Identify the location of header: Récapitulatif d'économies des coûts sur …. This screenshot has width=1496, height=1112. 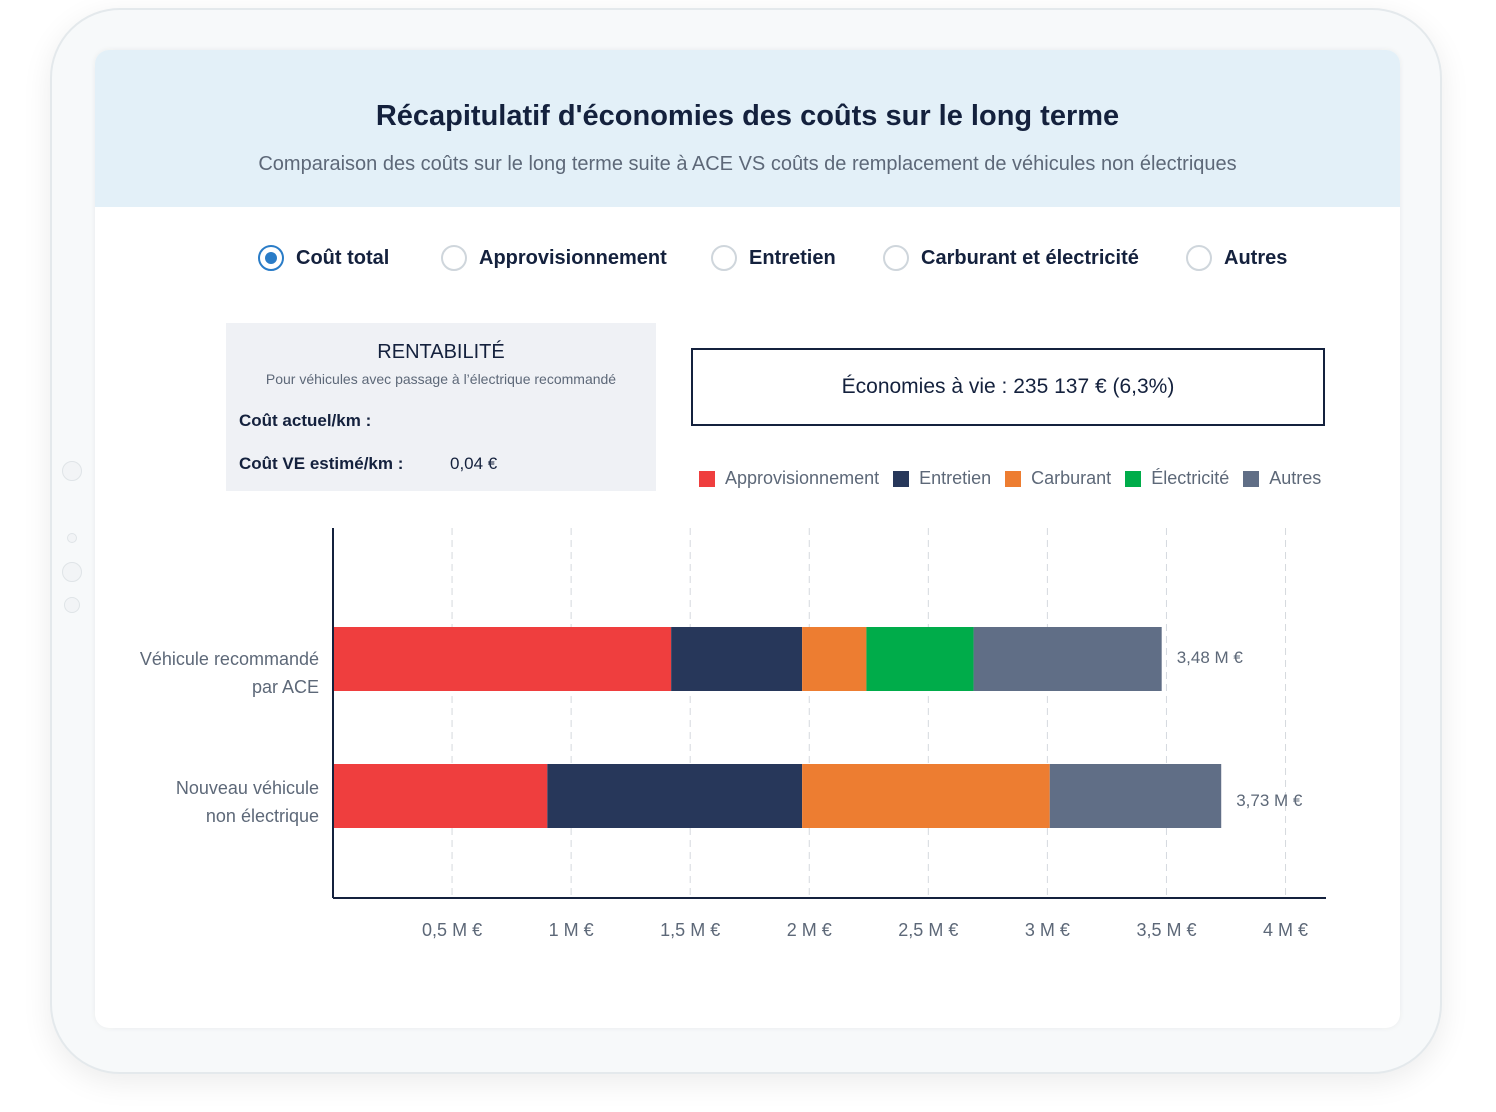
(747, 128).